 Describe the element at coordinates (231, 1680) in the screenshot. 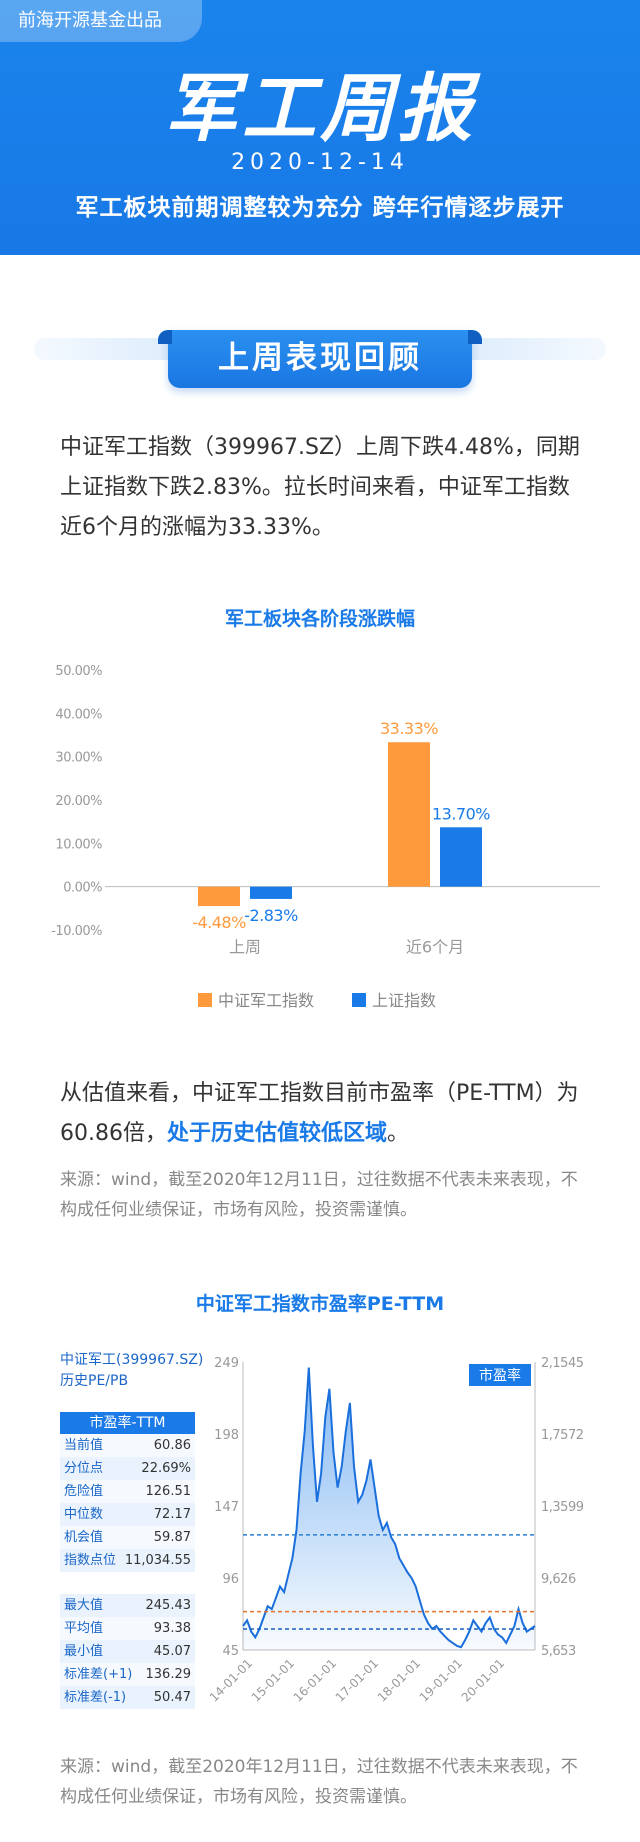

I see `x-tick-label: 14-01-01` at that location.